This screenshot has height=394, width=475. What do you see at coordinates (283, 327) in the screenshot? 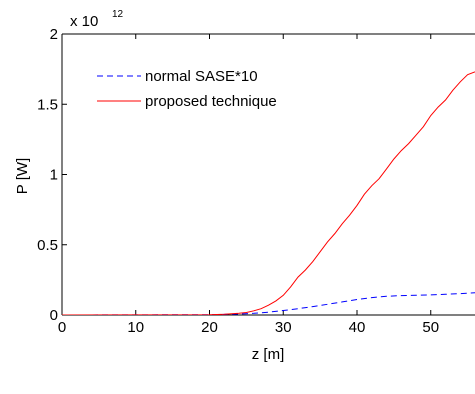
I see `x-tick-label: 30` at bounding box center [283, 327].